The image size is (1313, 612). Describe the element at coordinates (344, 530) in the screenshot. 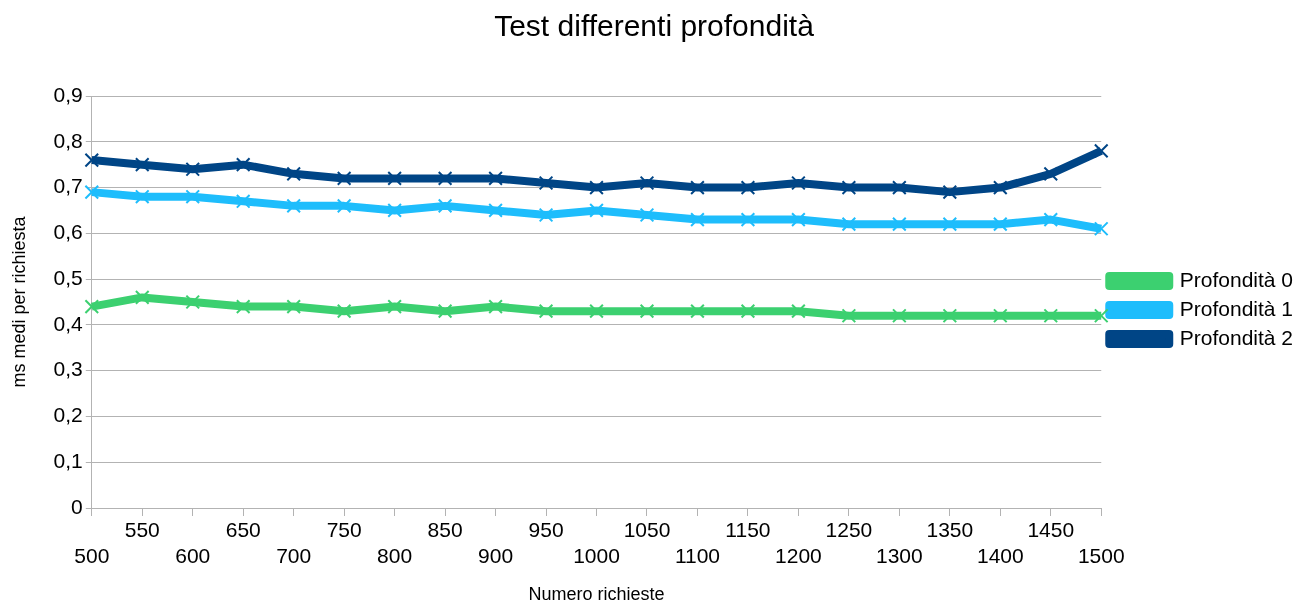

I see `x-tick-label: 750` at that location.